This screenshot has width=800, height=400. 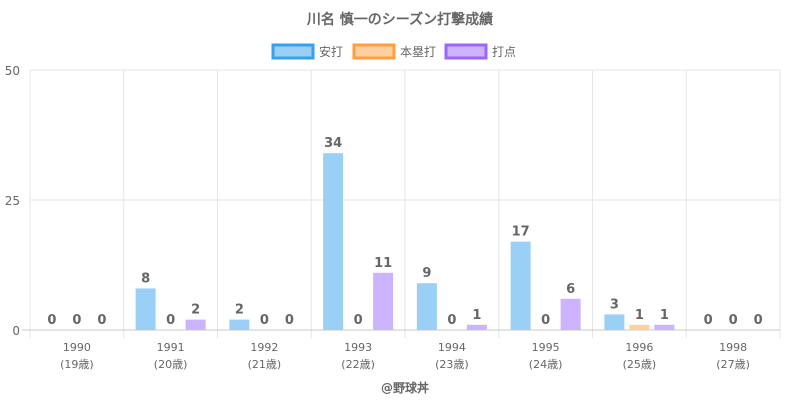 What do you see at coordinates (640, 364) in the screenshot?
I see `x-tick-sublabel: (25歳)` at bounding box center [640, 364].